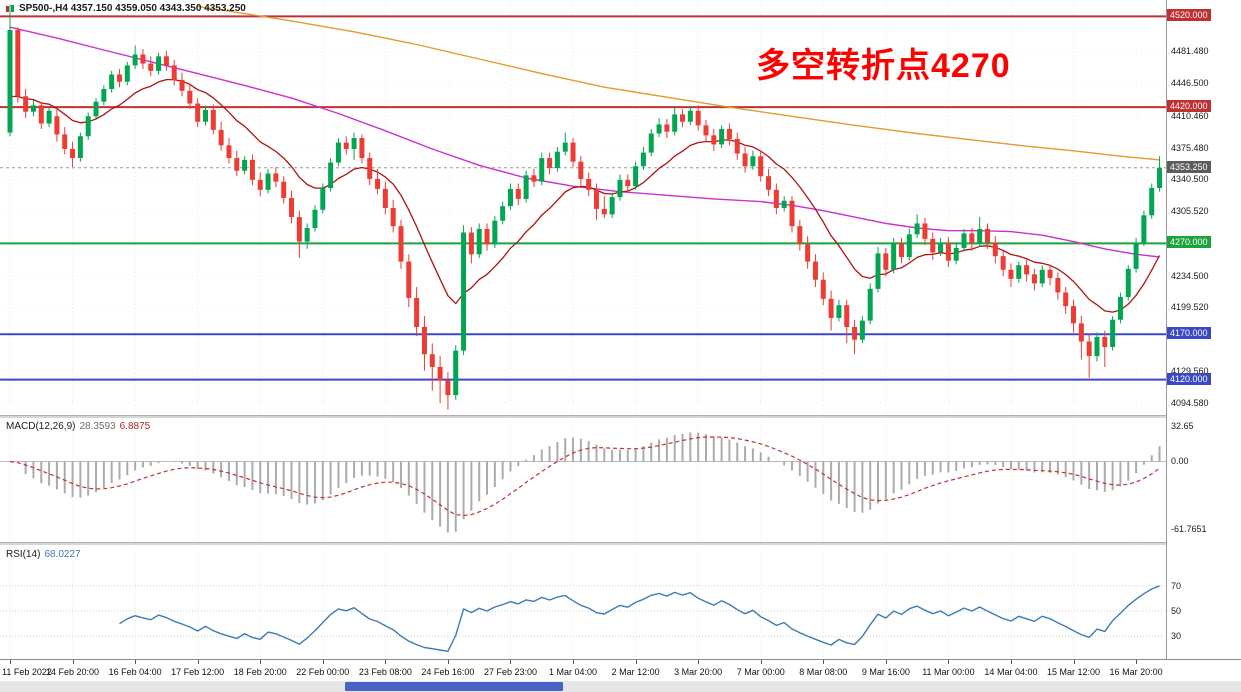  Describe the element at coordinates (78, 426) in the screenshot. I see `macd-indicator-label: MACD(12,26,9) 28.3593 6.8875` at that location.